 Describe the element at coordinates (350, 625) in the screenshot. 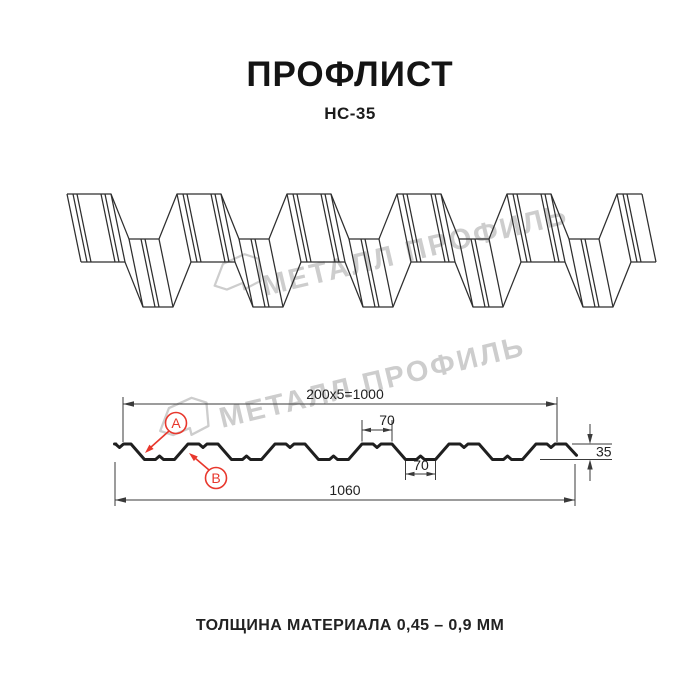

I see `material-thickness-note: ТОЛЩИНА МАТЕРИАЛА 0,45 – 0,9 ММ` at that location.